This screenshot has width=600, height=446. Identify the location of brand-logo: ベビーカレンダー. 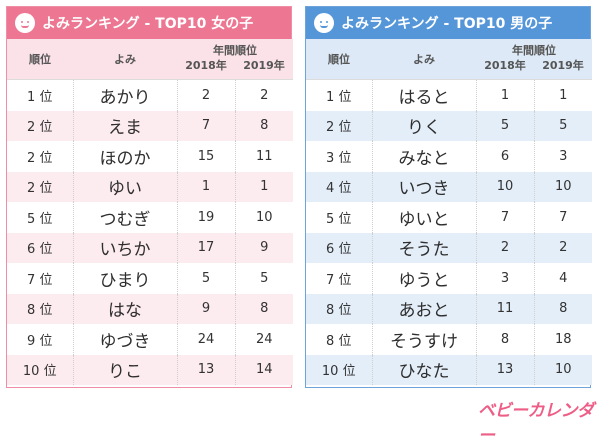
(536, 423).